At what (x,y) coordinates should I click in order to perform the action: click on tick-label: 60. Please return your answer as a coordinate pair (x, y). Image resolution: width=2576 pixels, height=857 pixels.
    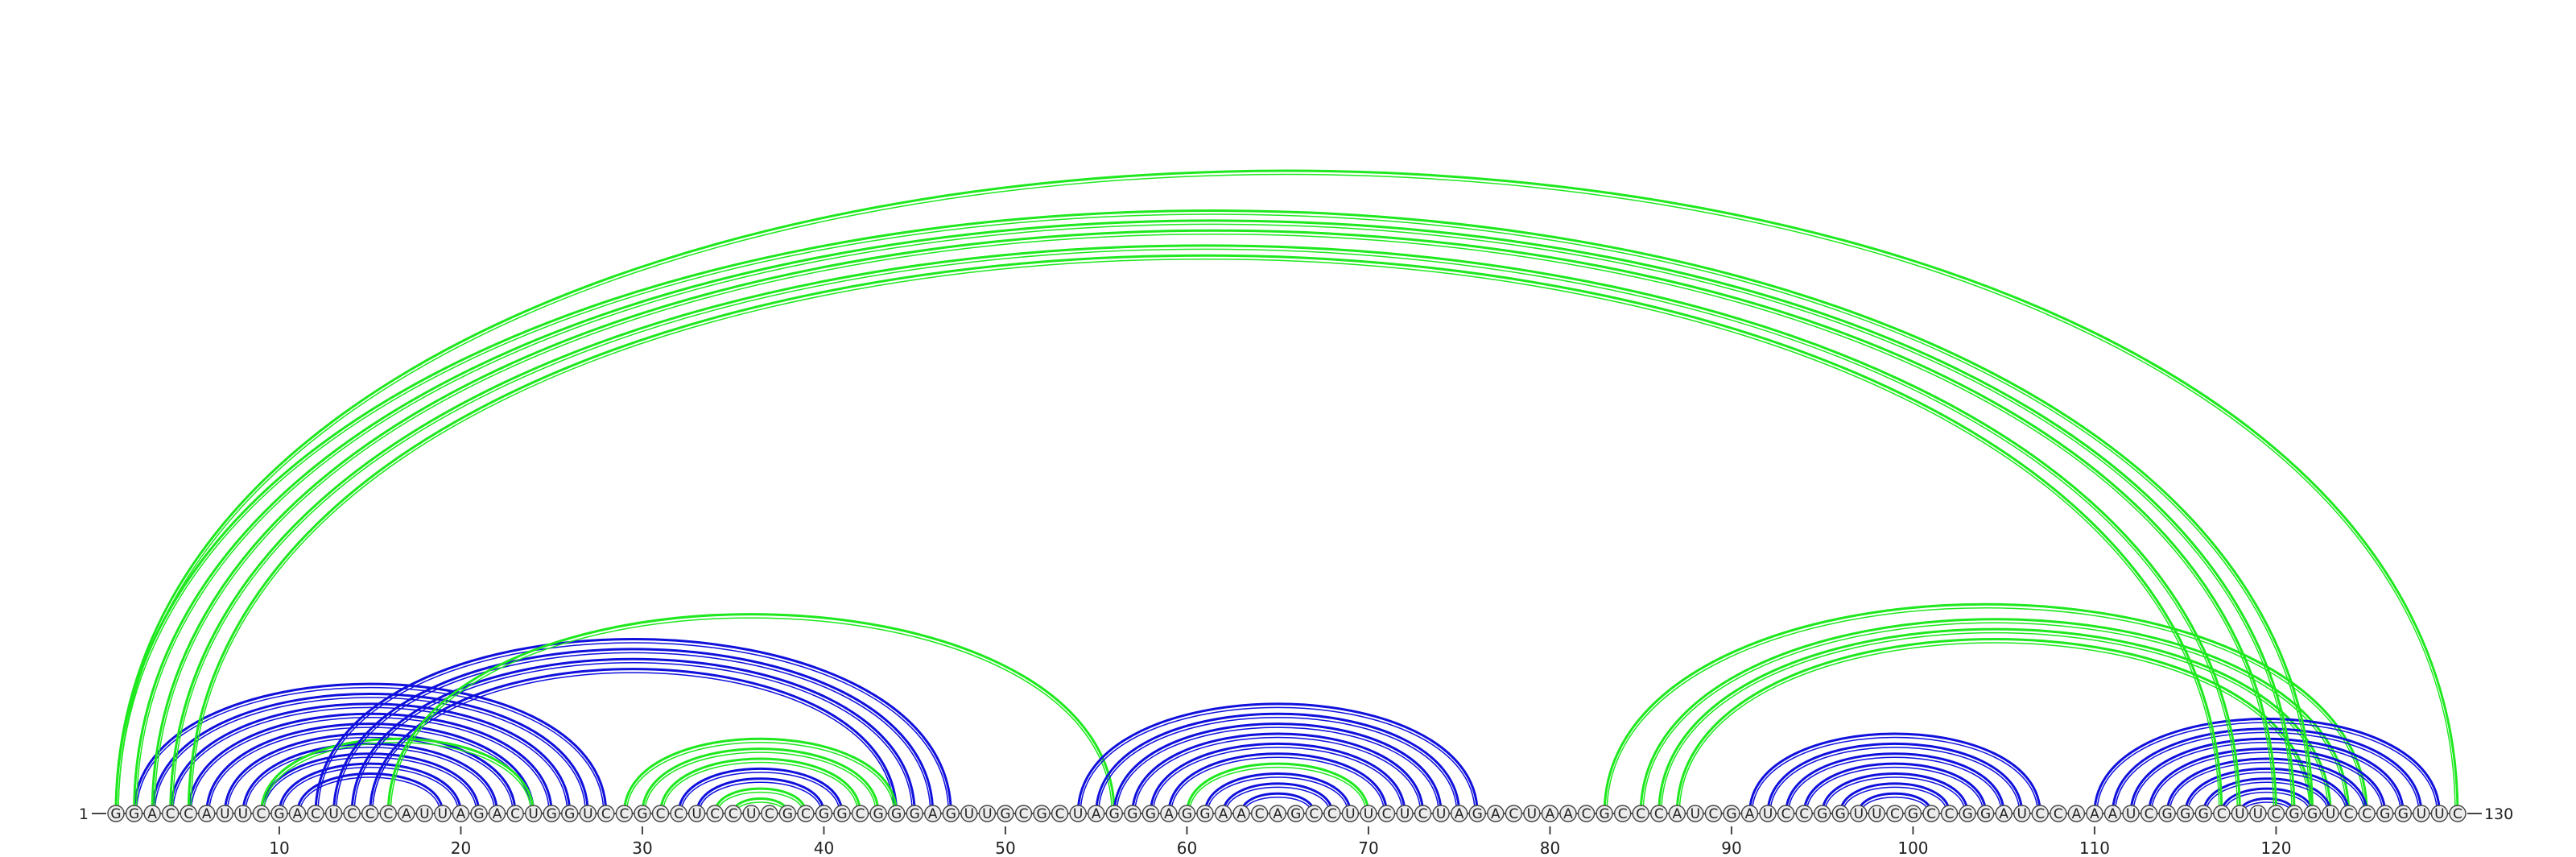
    Looking at the image, I should click on (1187, 847).